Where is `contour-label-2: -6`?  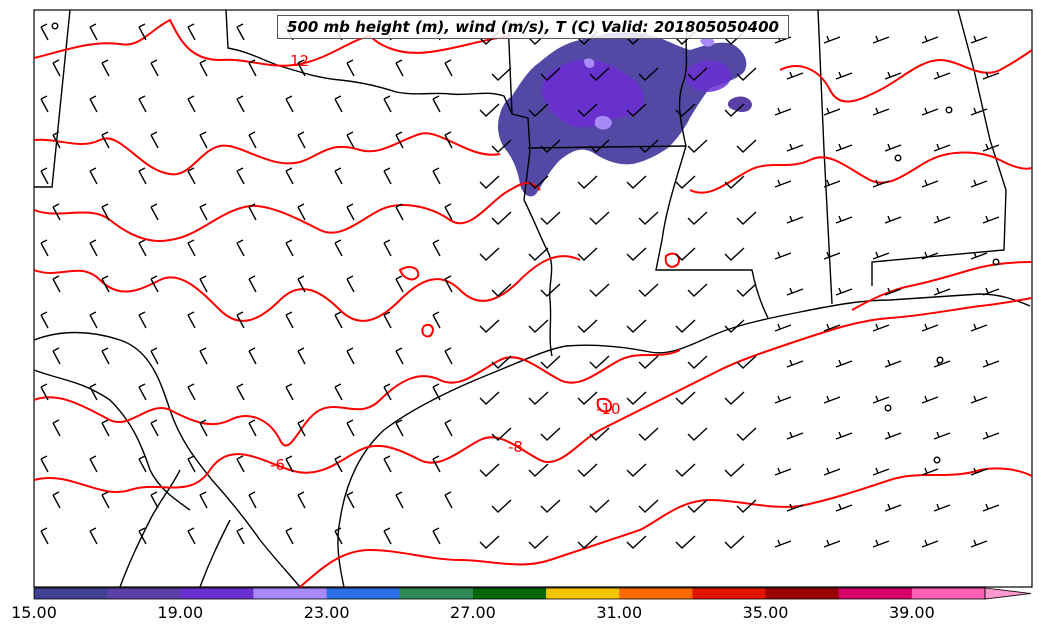 contour-label-2: -6 is located at coordinates (277, 465).